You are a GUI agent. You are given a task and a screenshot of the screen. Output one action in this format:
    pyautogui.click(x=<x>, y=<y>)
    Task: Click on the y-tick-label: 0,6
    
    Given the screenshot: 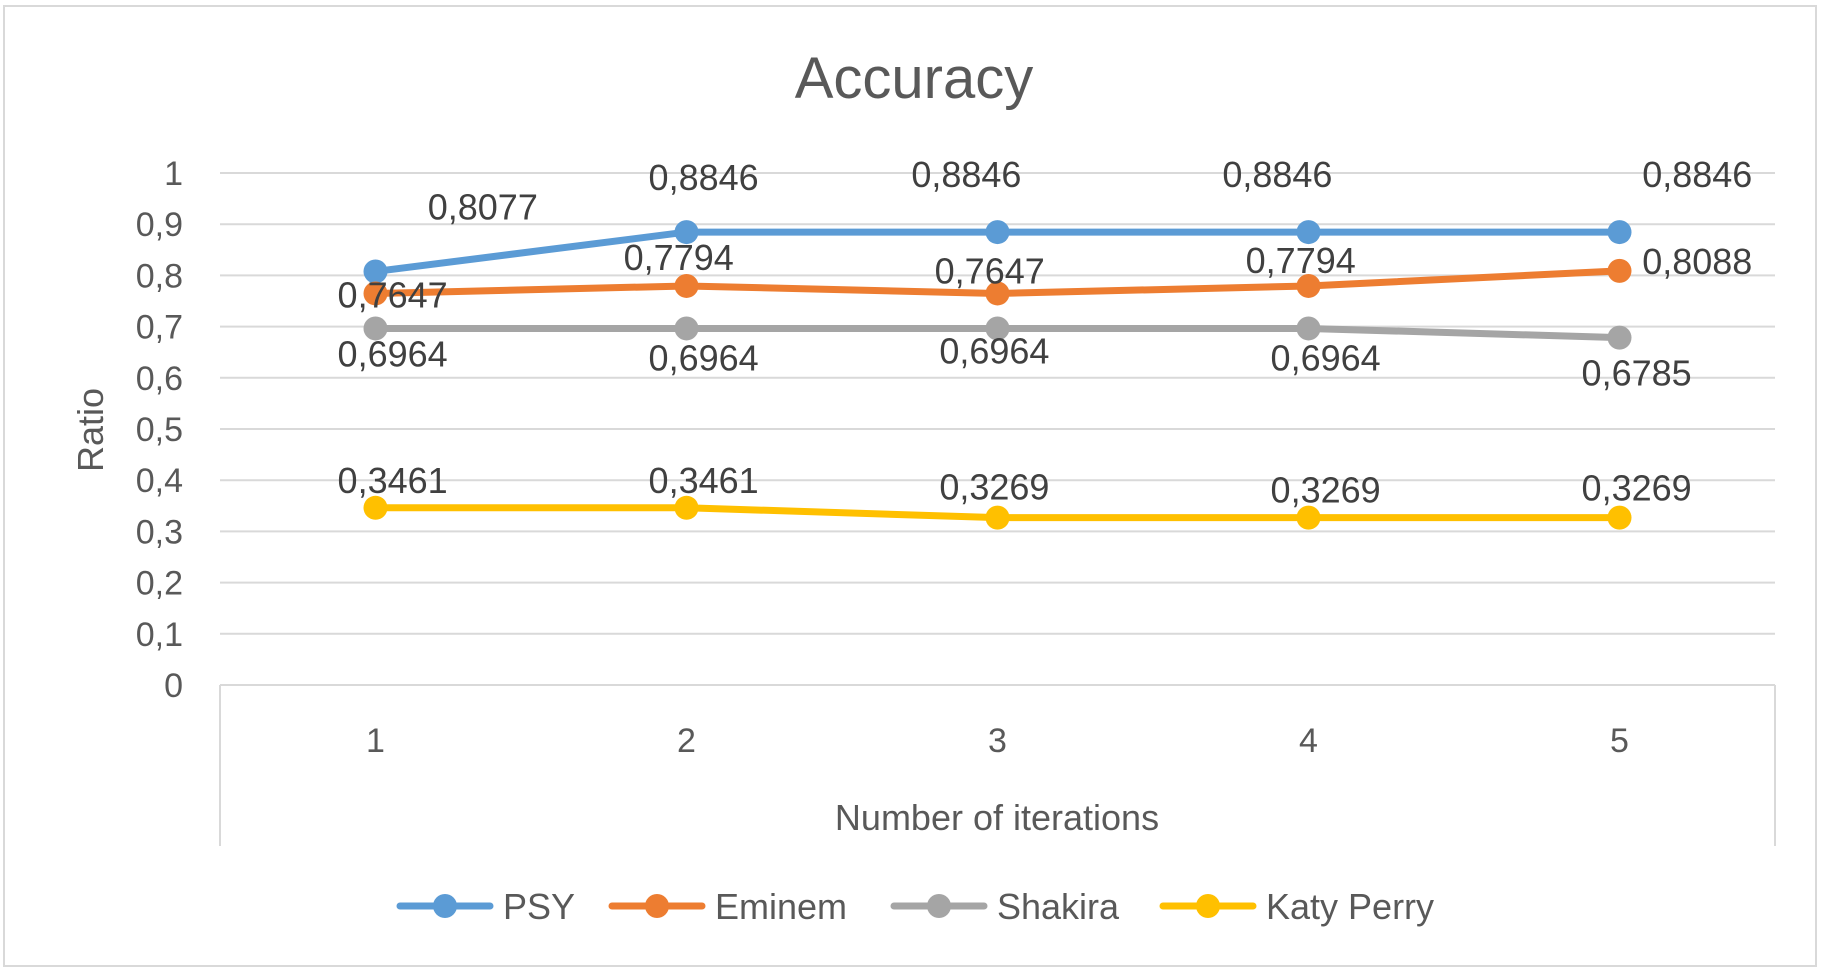 What is the action you would take?
    pyautogui.click(x=159, y=379)
    